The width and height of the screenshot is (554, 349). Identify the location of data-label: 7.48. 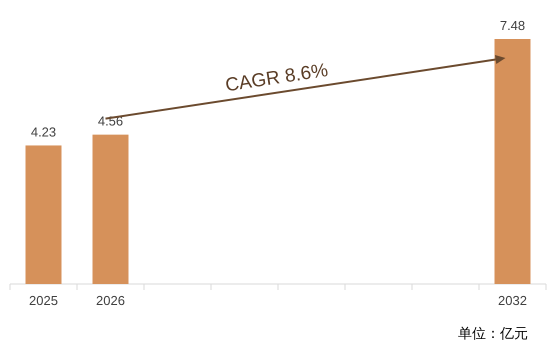
(513, 25).